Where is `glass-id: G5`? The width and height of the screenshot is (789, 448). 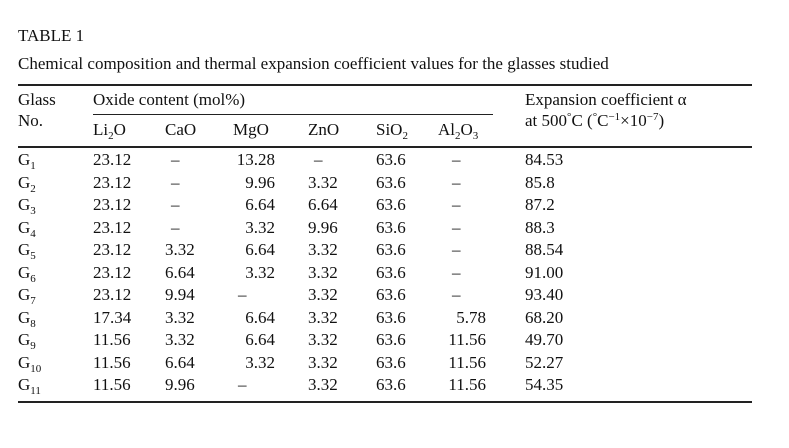
glass-id: G5 is located at coordinates (27, 251).